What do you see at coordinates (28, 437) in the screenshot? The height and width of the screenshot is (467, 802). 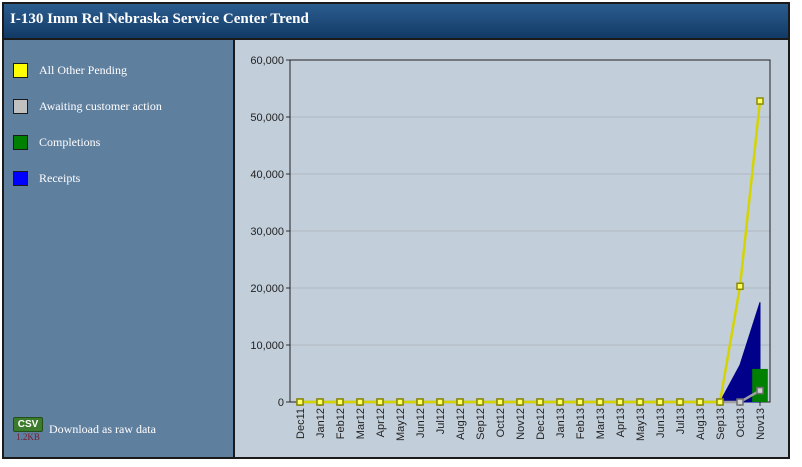 I see `csv-file-size: 1.2KB` at bounding box center [28, 437].